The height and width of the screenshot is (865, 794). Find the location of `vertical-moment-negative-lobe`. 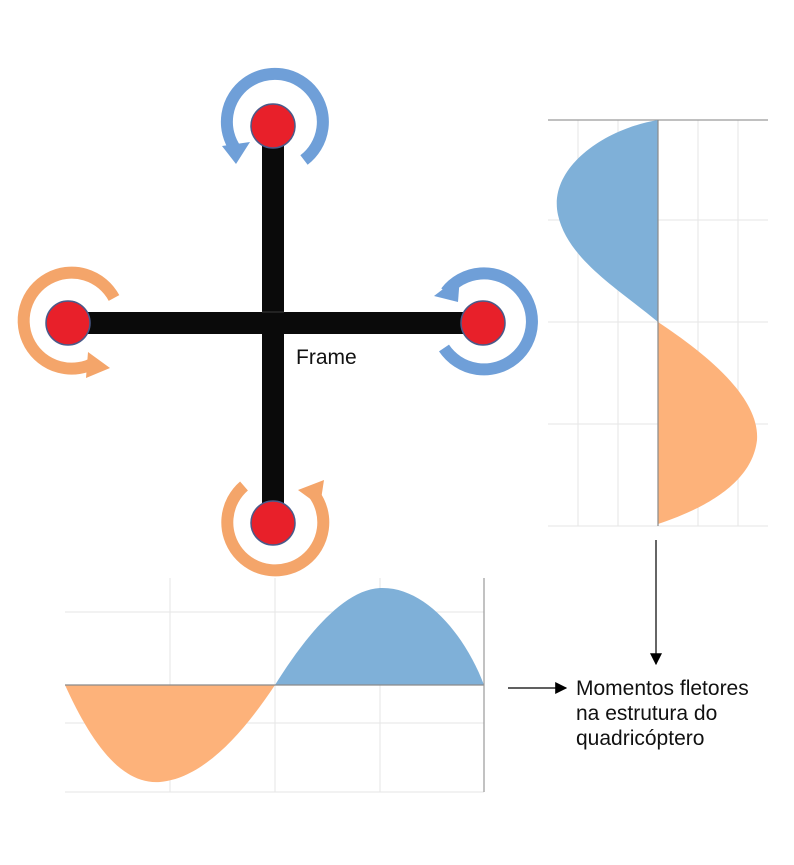

vertical-moment-negative-lobe is located at coordinates (708, 423).